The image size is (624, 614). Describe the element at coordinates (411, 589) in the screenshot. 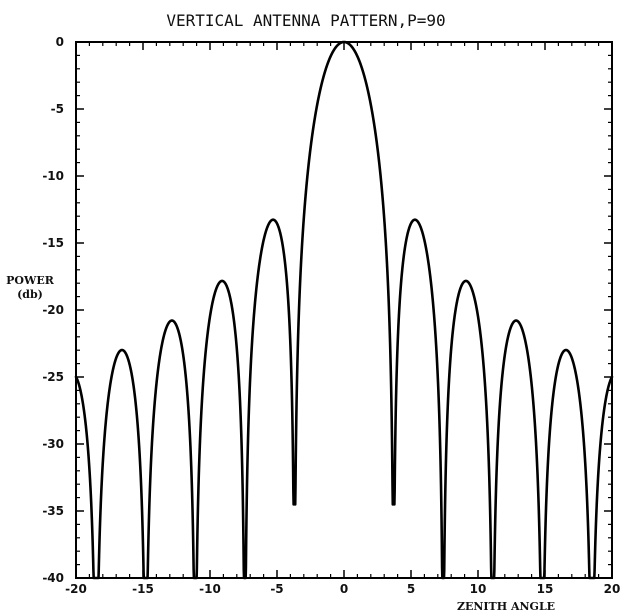

I see `x-tick-label: 5` at that location.